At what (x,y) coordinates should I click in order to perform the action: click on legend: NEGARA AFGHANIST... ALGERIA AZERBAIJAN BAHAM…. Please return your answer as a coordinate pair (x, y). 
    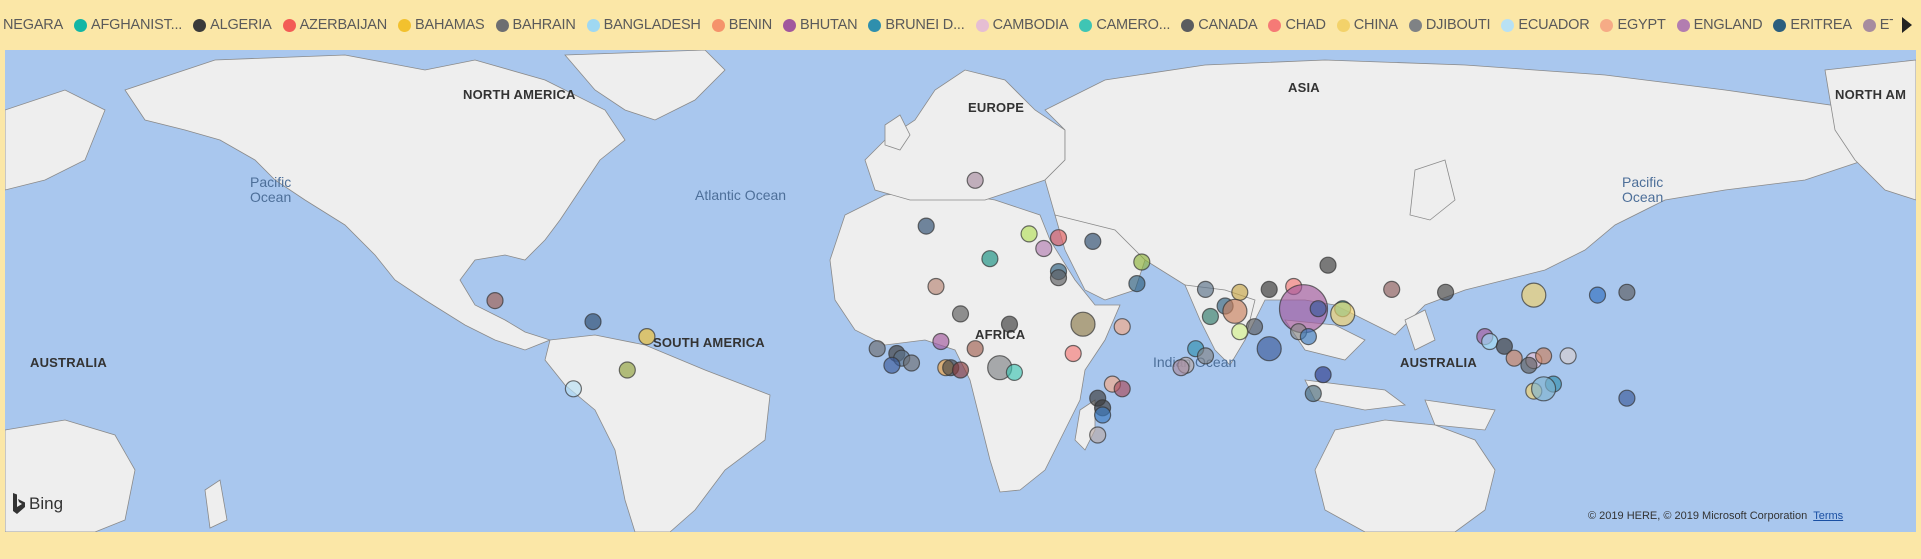
    Looking at the image, I should click on (960, 25).